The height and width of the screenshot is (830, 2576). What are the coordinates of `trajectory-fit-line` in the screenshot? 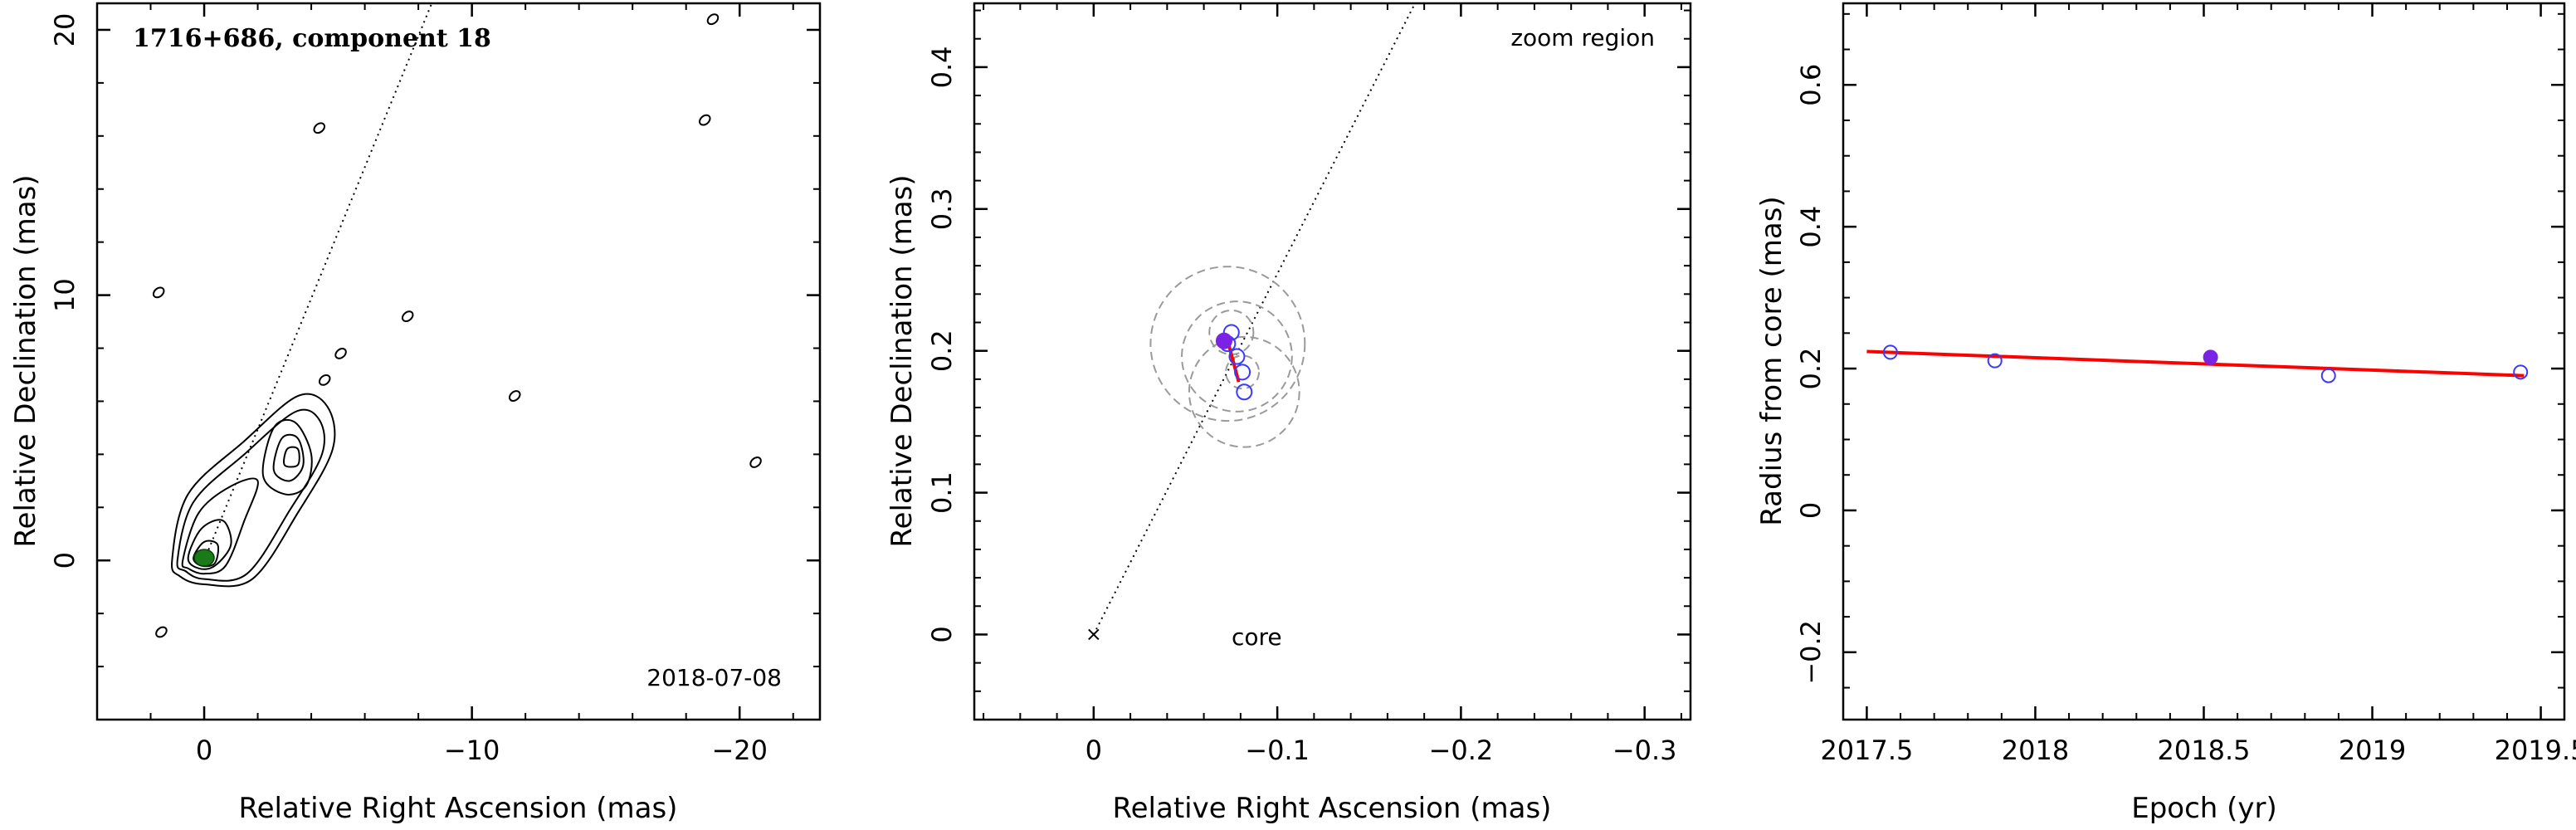 It's located at (1234, 361).